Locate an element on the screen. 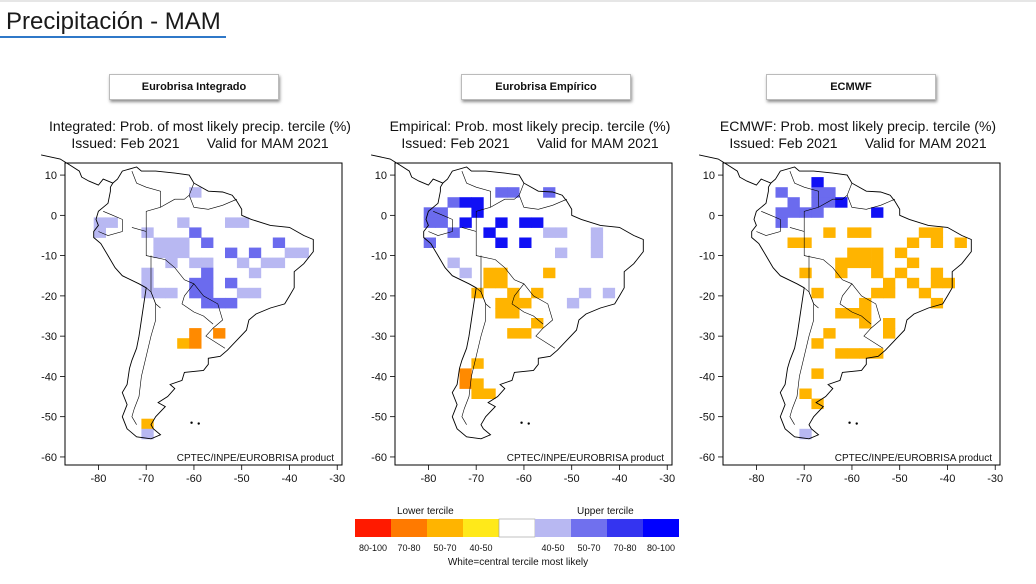  legend-swatch-label: 40-50 is located at coordinates (480, 548).